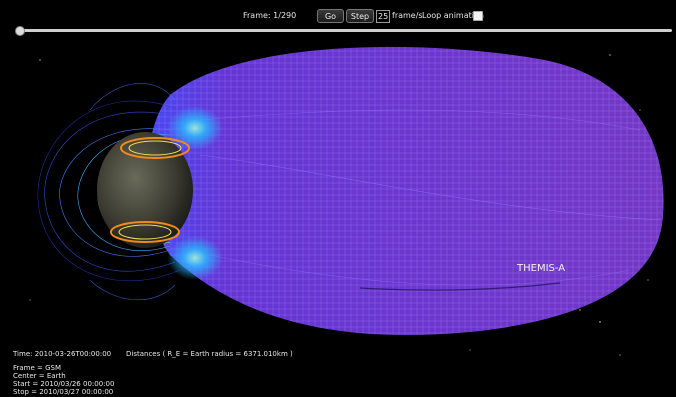  Describe the element at coordinates (64, 384) in the screenshot. I see `start-info: Start = 2010/03/26 00:00:00` at that location.